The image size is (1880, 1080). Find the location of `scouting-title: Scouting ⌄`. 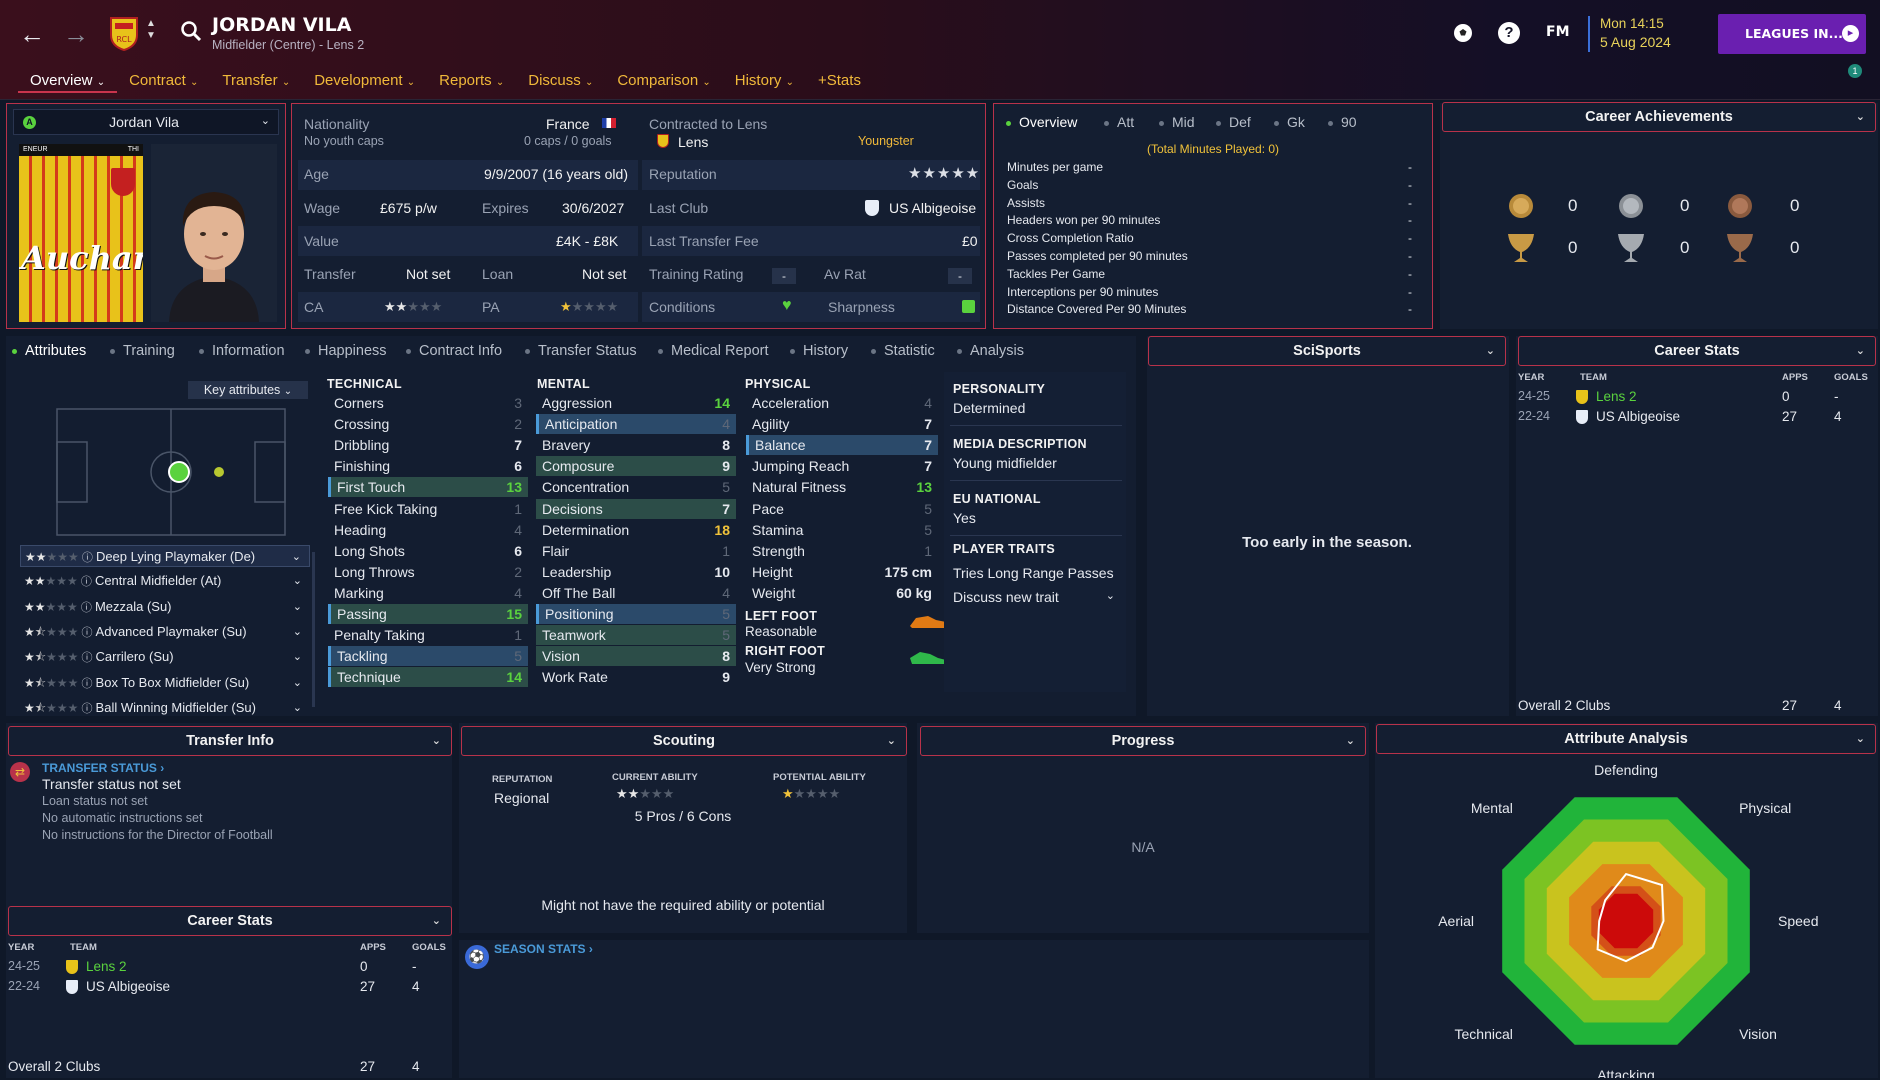

scouting-title: Scouting ⌄ is located at coordinates (684, 741).